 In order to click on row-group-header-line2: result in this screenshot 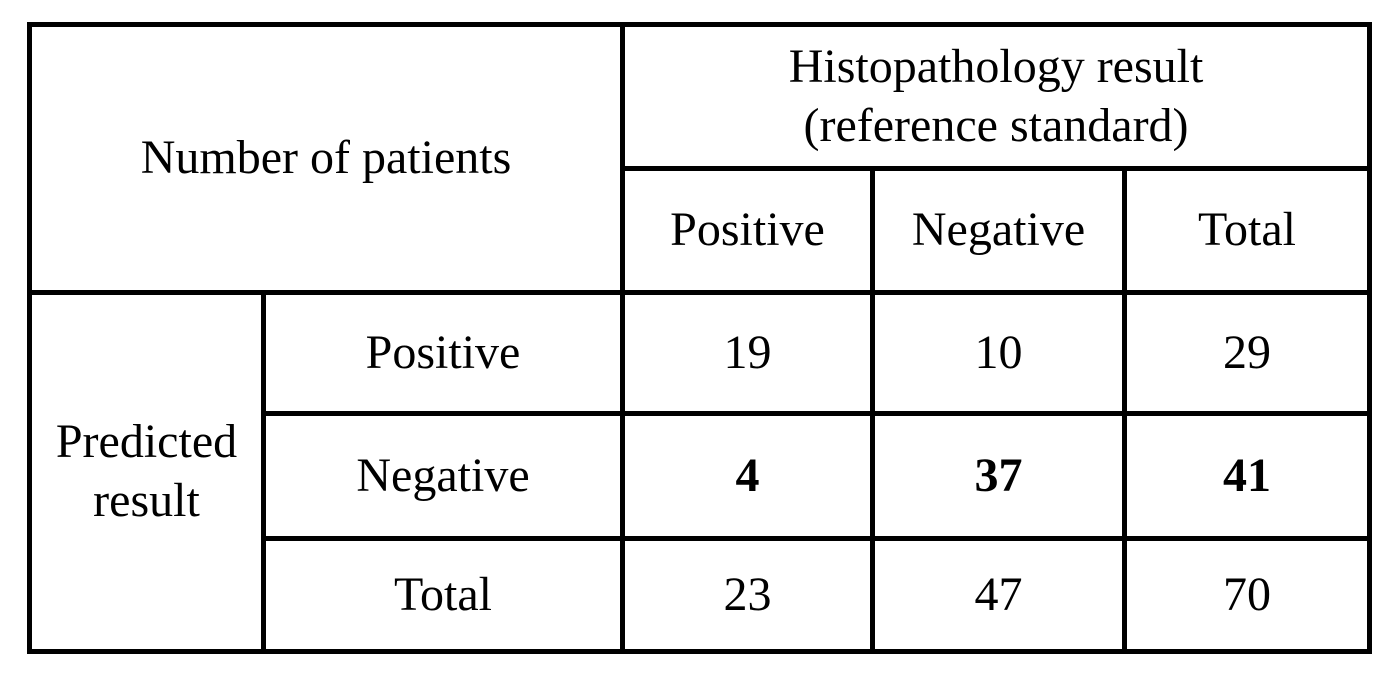, I will do `click(146, 500)`.